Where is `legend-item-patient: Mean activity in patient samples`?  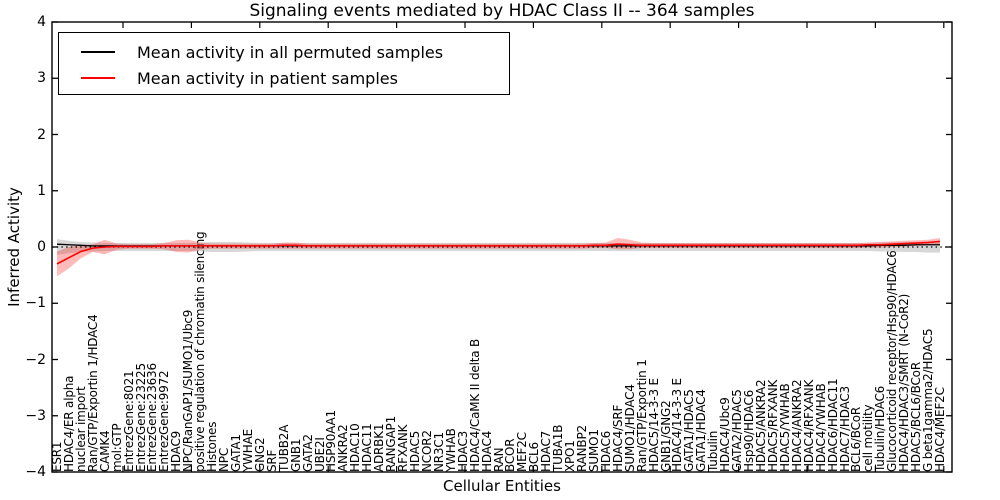
legend-item-patient: Mean activity in patient samples is located at coordinates (292, 78).